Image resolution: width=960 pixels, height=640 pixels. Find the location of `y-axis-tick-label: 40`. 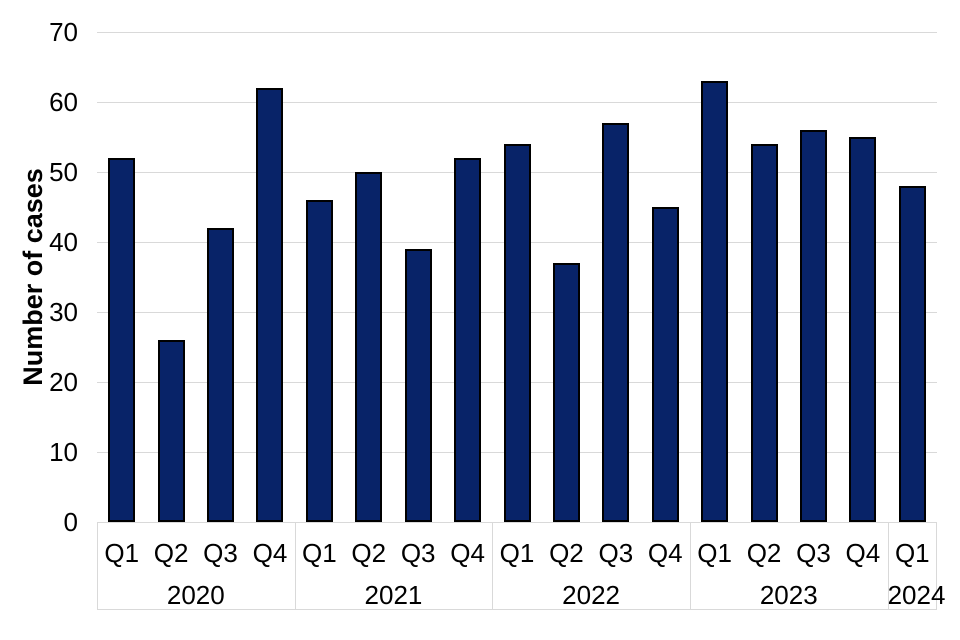

y-axis-tick-label: 40 is located at coordinates (63, 242).